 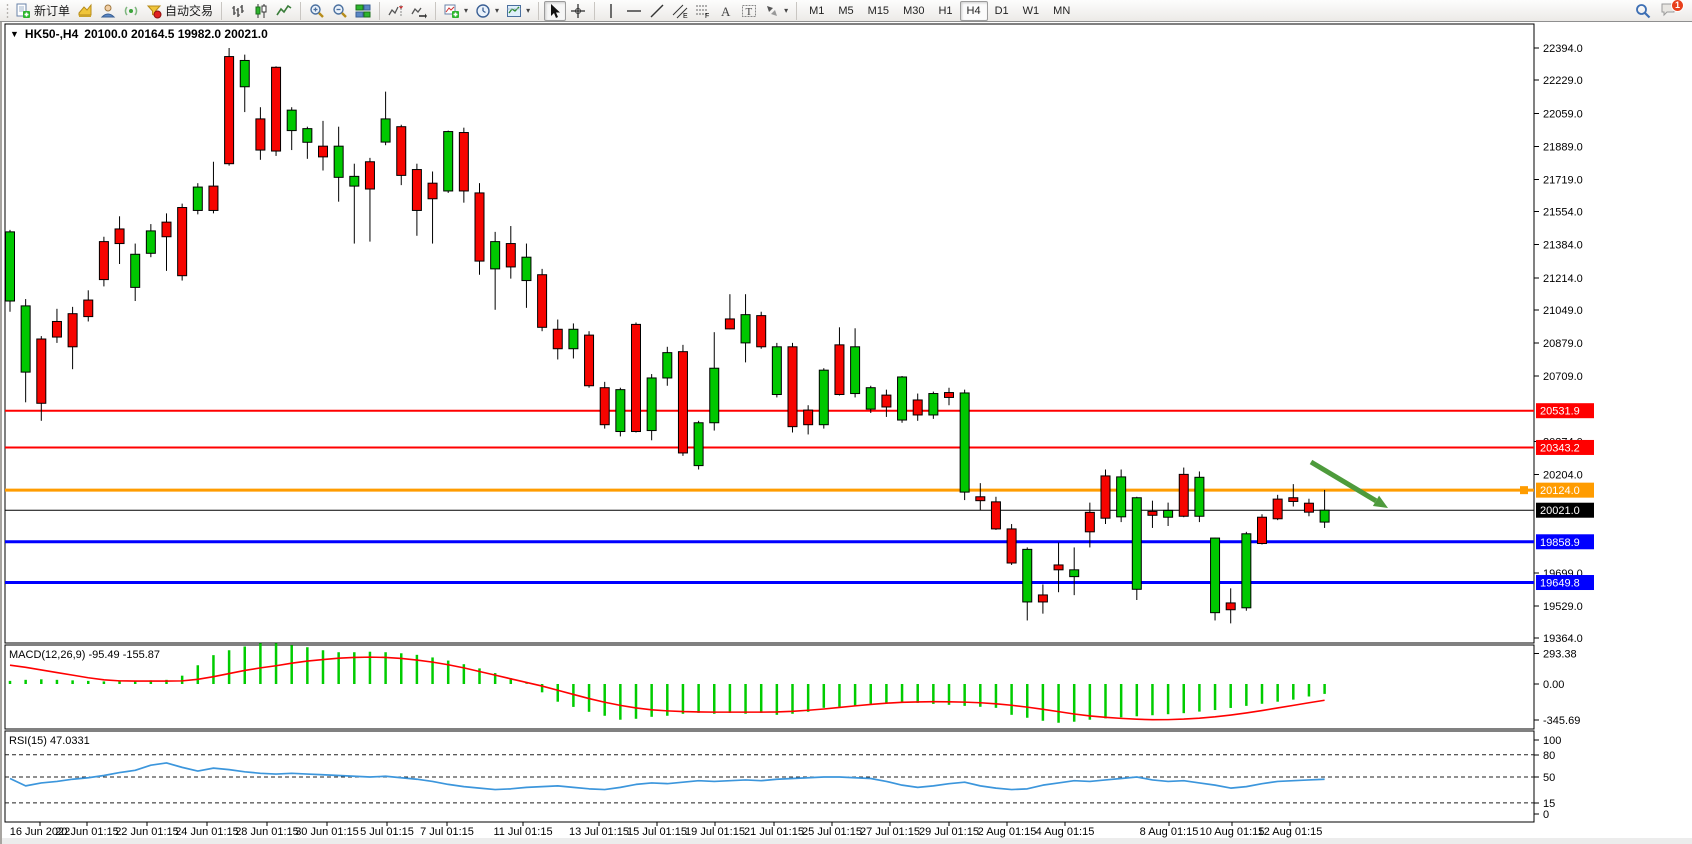 I want to click on templates-button: ▾, so click(x=518, y=11).